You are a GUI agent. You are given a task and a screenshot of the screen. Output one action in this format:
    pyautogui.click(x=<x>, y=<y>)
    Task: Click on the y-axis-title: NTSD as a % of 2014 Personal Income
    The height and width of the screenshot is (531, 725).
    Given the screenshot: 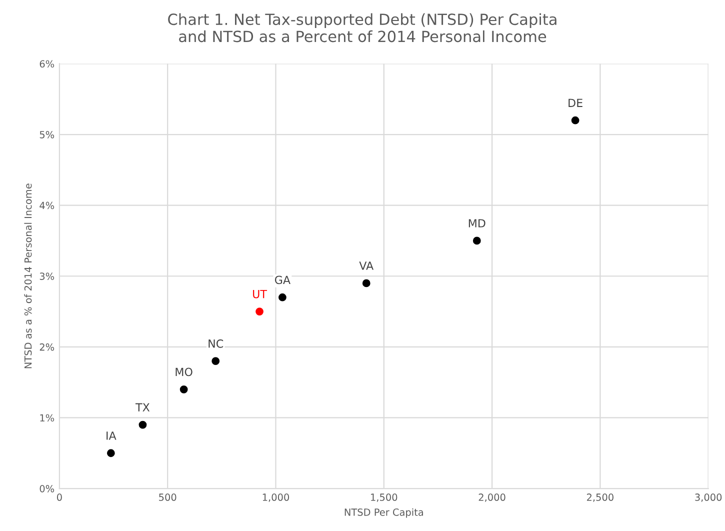 What is the action you would take?
    pyautogui.click(x=28, y=276)
    